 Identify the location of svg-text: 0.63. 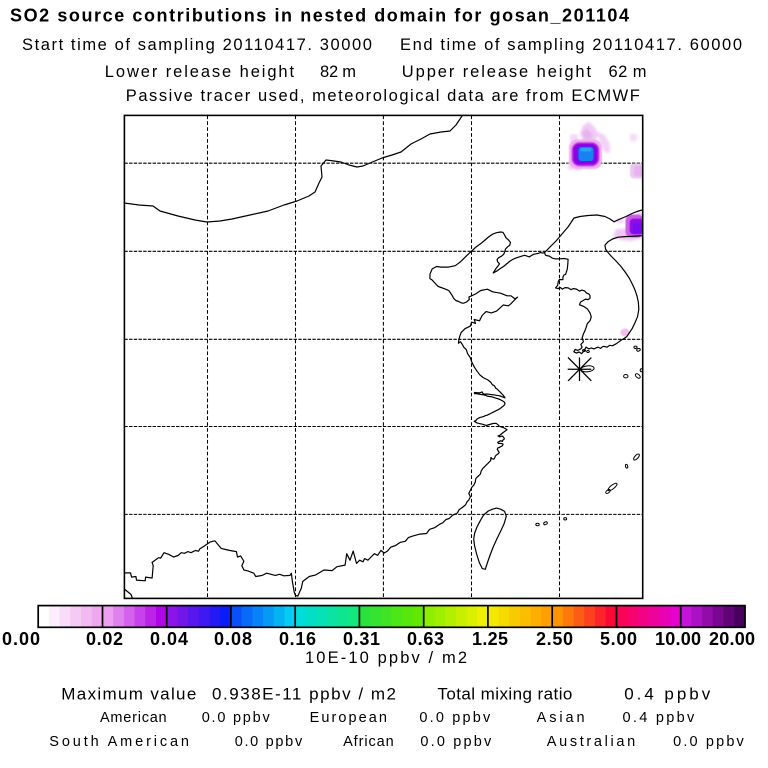
(425, 639).